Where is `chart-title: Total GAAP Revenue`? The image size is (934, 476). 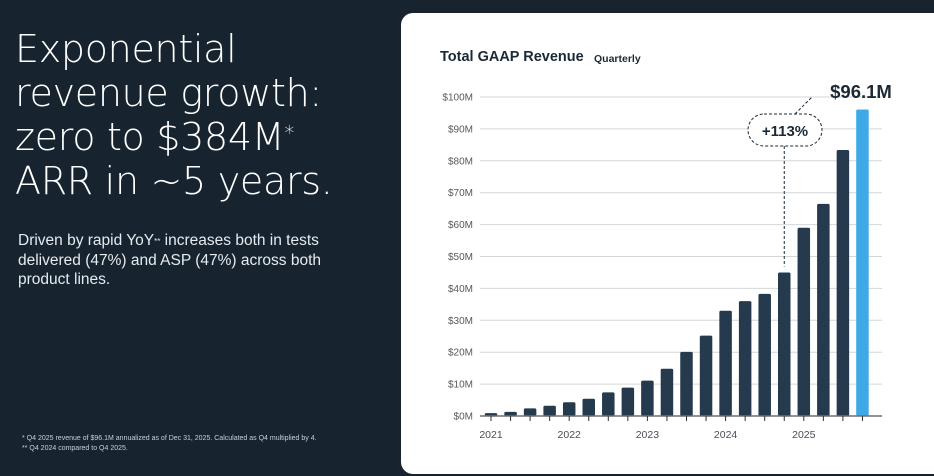
chart-title: Total GAAP Revenue is located at coordinates (512, 57).